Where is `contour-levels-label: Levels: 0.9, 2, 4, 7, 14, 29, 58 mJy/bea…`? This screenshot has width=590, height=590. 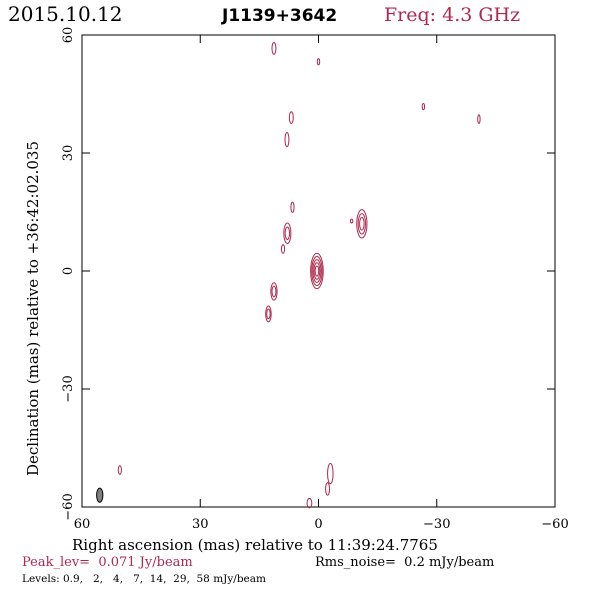
contour-levels-label: Levels: 0.9, 2, 4, 7, 14, 29, 58 mJy/bea… is located at coordinates (144, 579).